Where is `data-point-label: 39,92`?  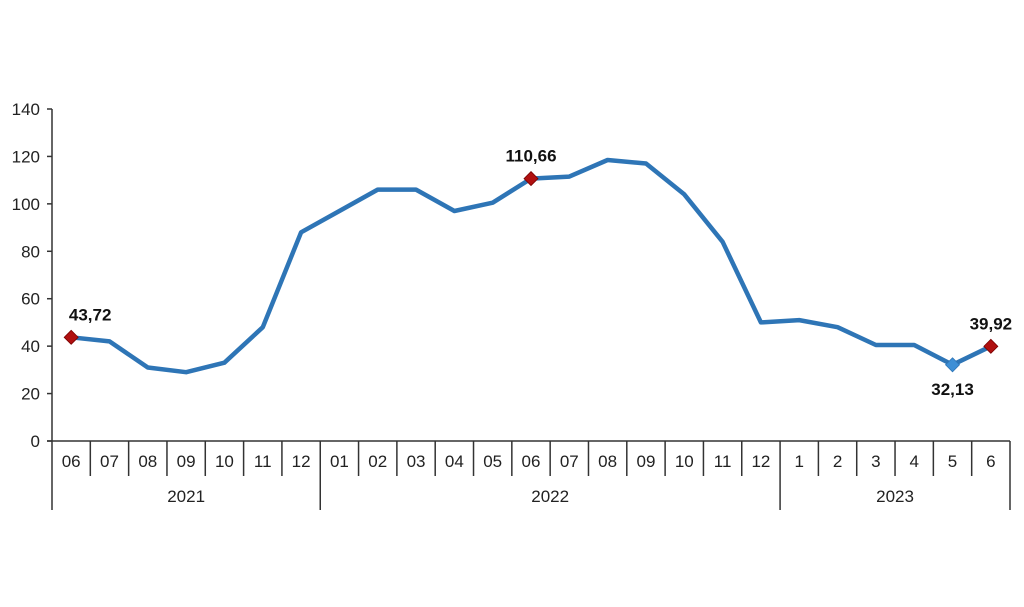 data-point-label: 39,92 is located at coordinates (991, 323).